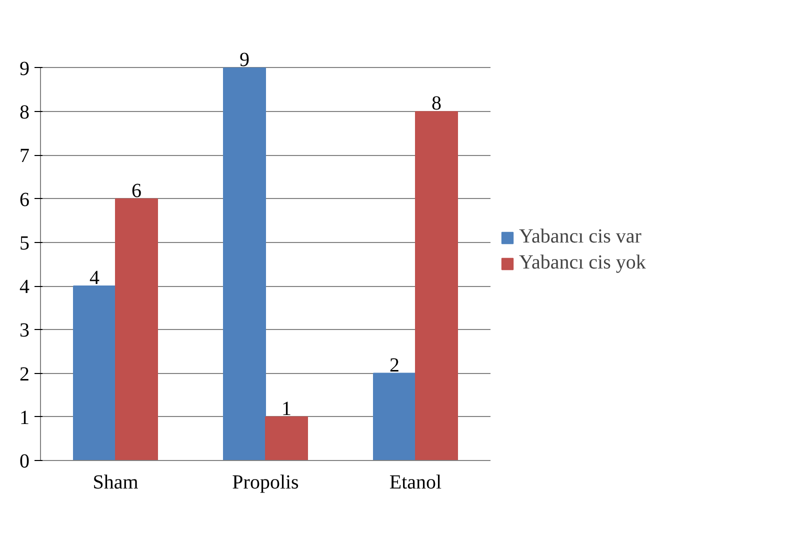  What do you see at coordinates (25, 243) in the screenshot?
I see `y-tick-label: 5` at bounding box center [25, 243].